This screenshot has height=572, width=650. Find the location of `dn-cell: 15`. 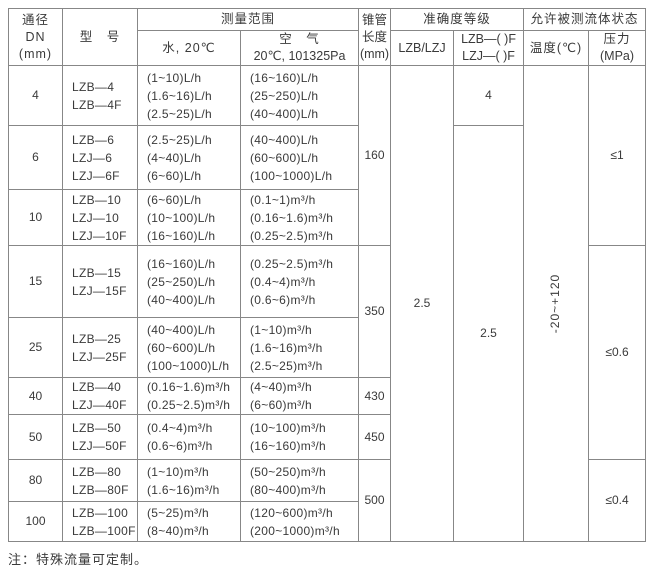

dn-cell: 15 is located at coordinates (35, 281).